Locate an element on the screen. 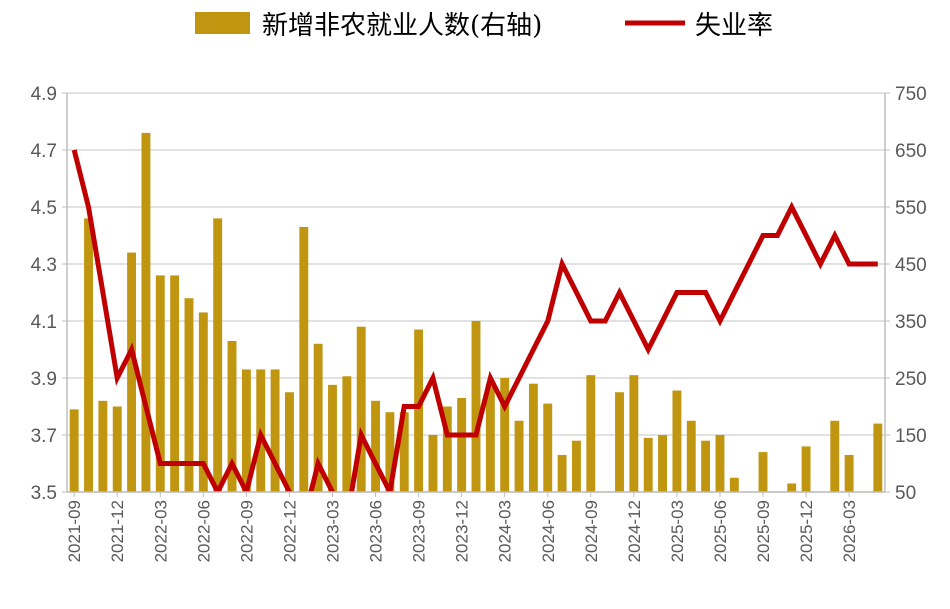 This screenshot has height=609, width=950. x-axis-tick-label: 2022-03 is located at coordinates (160, 531).